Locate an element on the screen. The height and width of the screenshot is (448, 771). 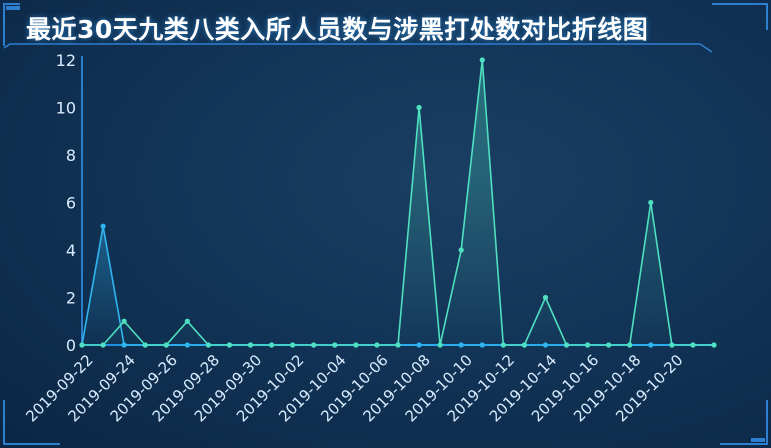
chart-title: 最近30天九类八类入所人员数与涉黑打处数对比折线图 is located at coordinates (337, 29).